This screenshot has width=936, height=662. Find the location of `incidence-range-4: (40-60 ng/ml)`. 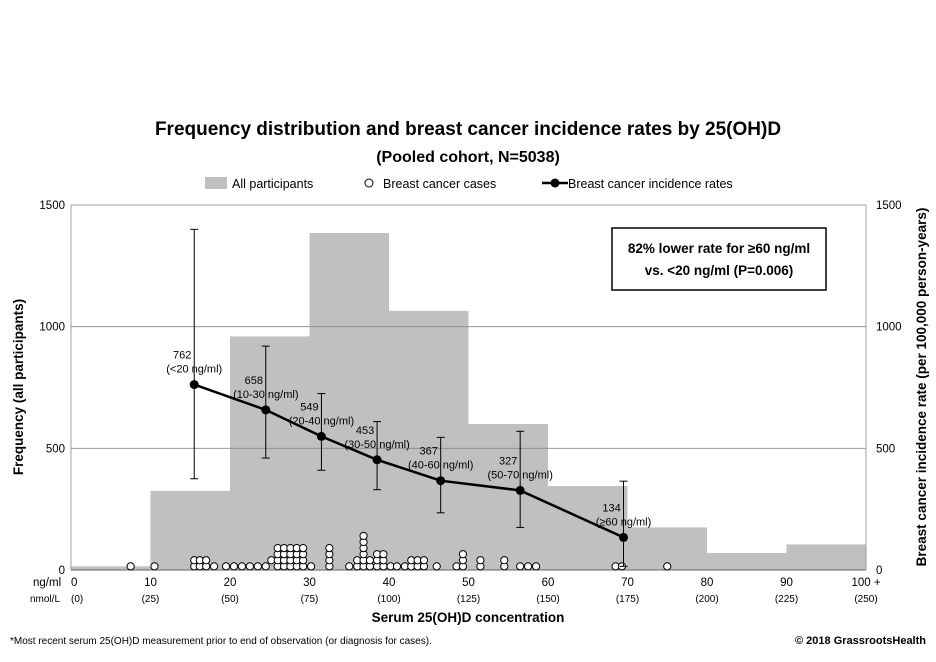

incidence-range-4: (40-60 ng/ml) is located at coordinates (440, 466).